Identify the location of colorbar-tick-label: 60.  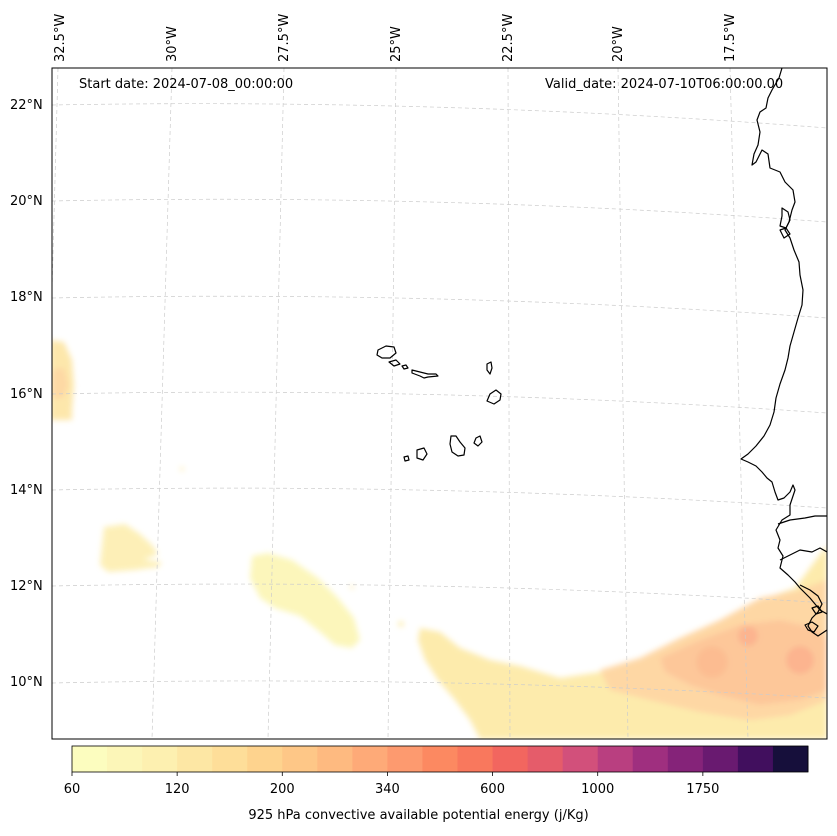
(72, 789).